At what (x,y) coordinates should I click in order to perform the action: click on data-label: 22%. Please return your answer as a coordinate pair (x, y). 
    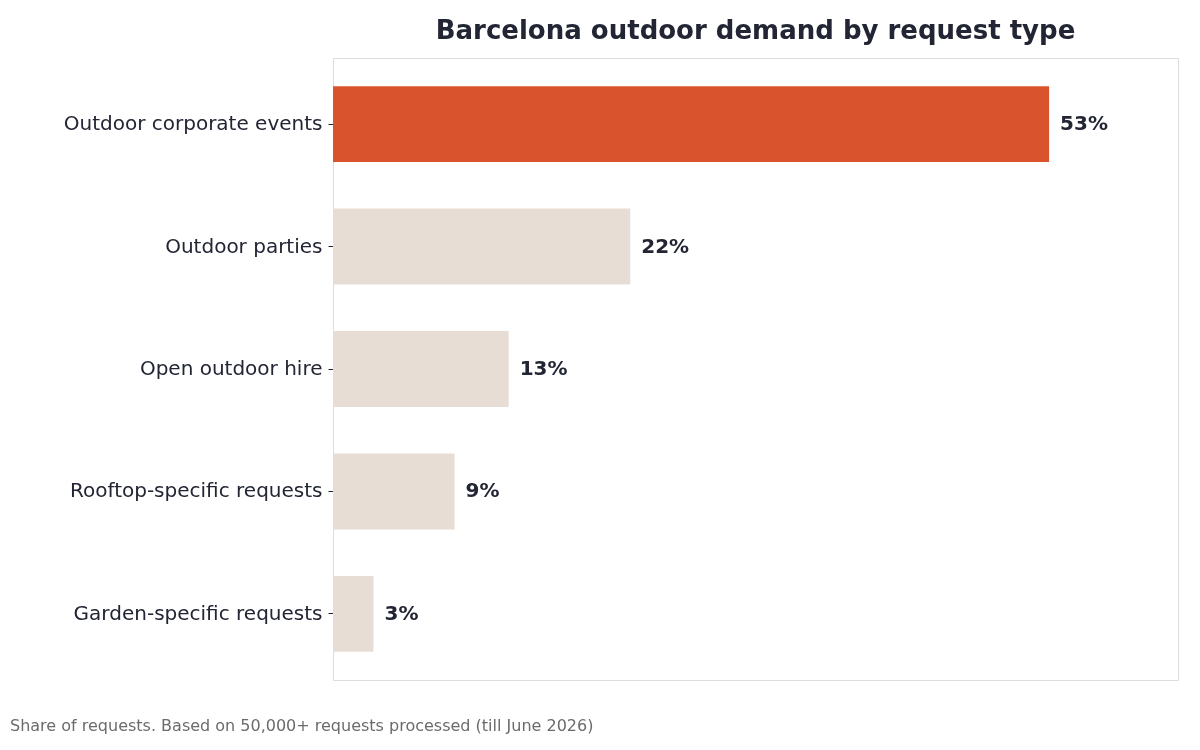
    Looking at the image, I should click on (665, 245).